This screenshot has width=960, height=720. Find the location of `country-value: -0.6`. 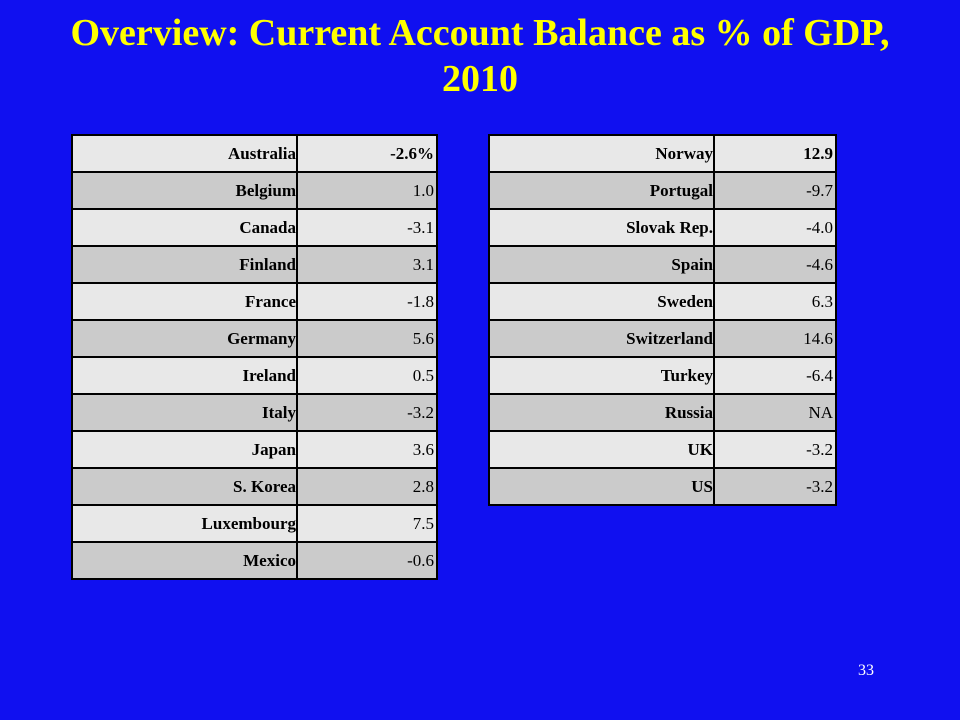

country-value: -0.6 is located at coordinates (367, 560).